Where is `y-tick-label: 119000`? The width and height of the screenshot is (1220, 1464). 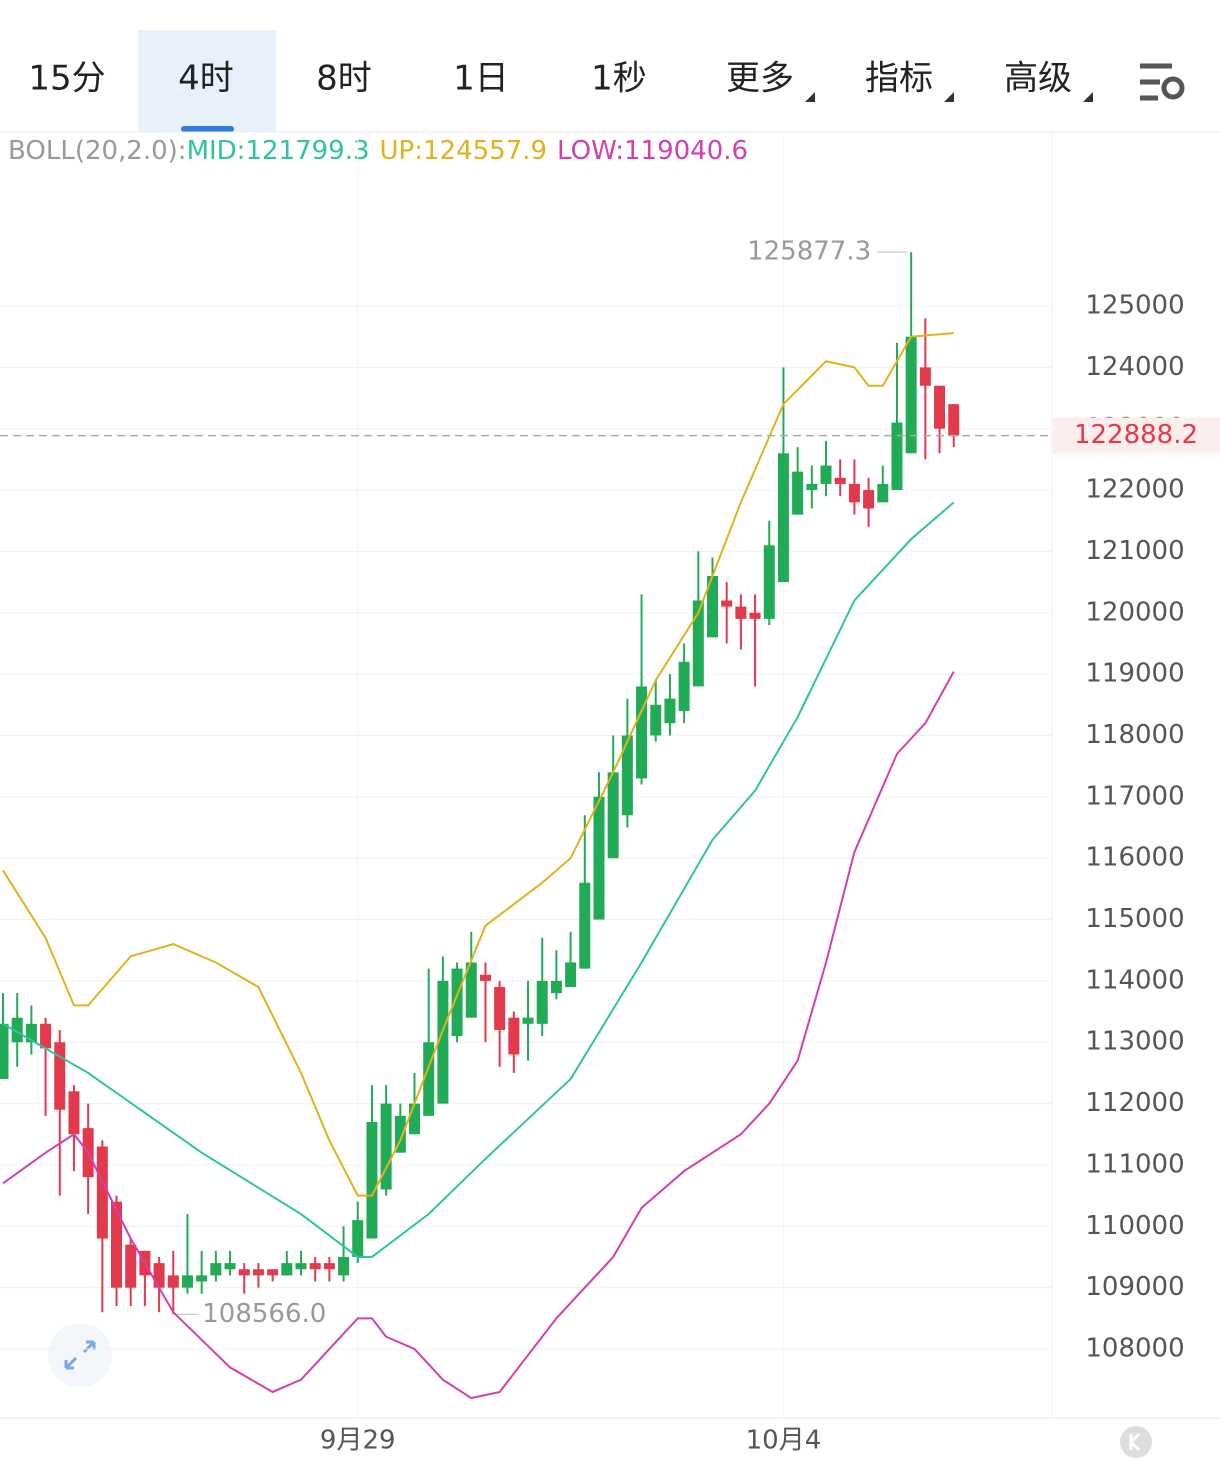
y-tick-label: 119000 is located at coordinates (1134, 674).